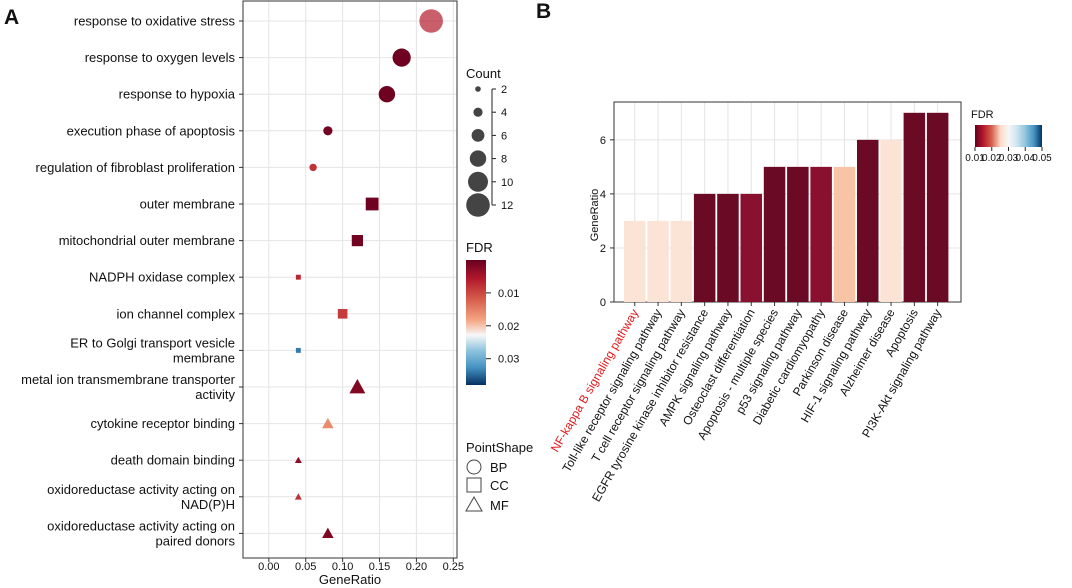  What do you see at coordinates (508, 327) in the screenshot?
I see `fdr-a-tick-label: 0.02` at bounding box center [508, 327].